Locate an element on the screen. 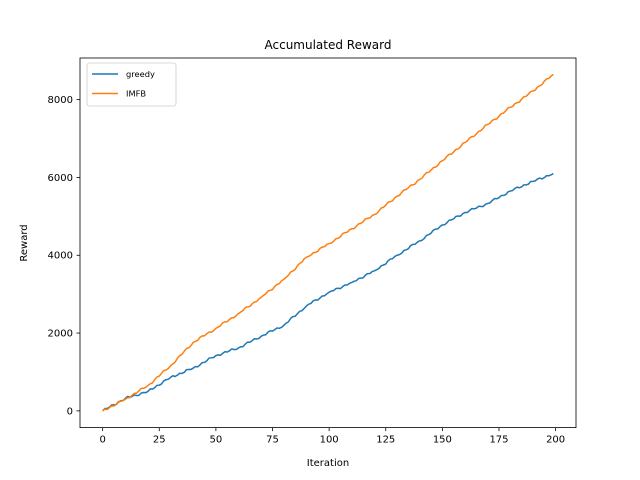 This screenshot has width=640, height=480. x-tick-label: 100 is located at coordinates (329, 440).